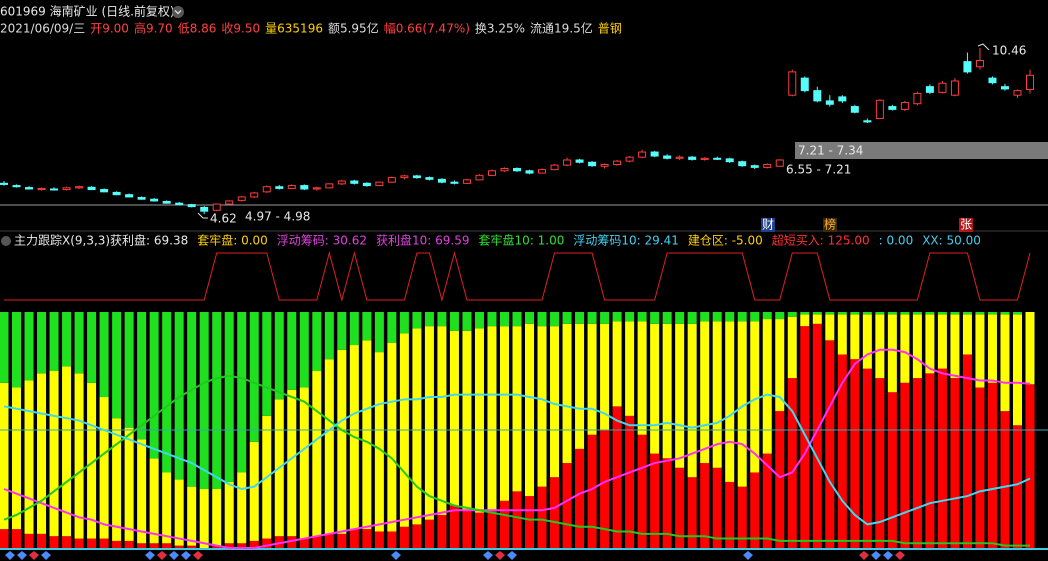 The image size is (1048, 561). I want to click on info-item: : 0.00, so click(896, 241).